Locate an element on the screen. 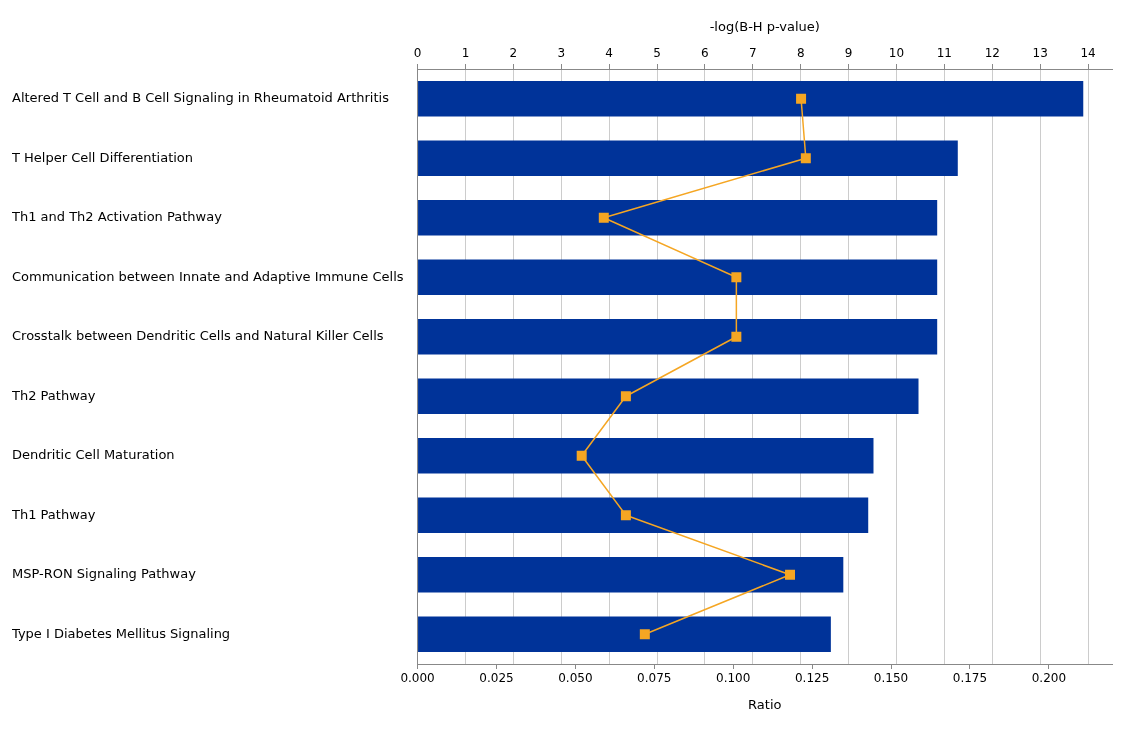 This screenshot has height=733, width=1140. y-tick-label: MSP-RON Signaling Pathway is located at coordinates (104, 574).